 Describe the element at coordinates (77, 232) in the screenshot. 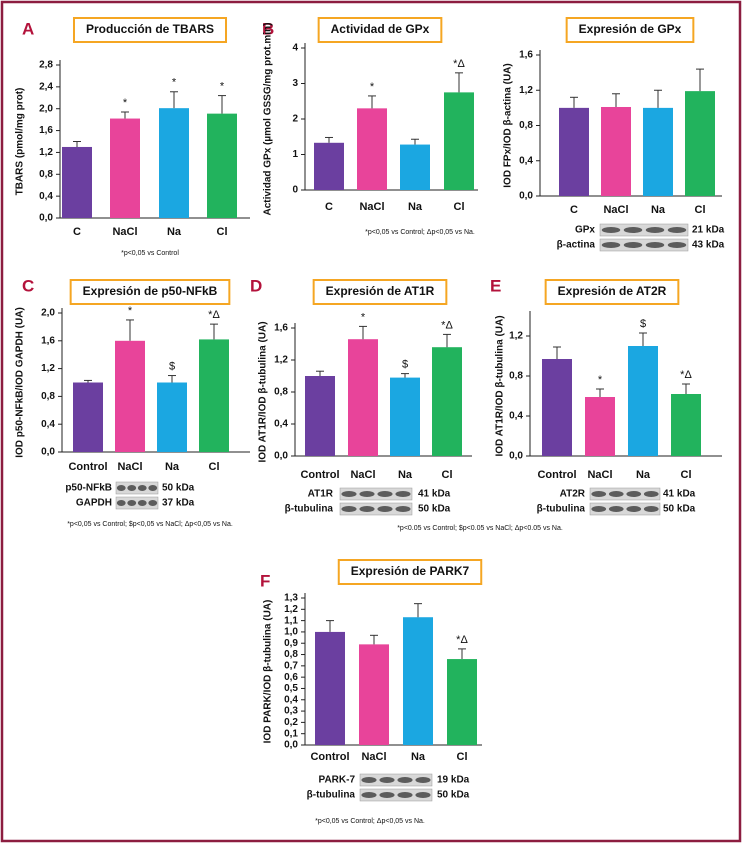

I see `x-tick-label: C` at that location.